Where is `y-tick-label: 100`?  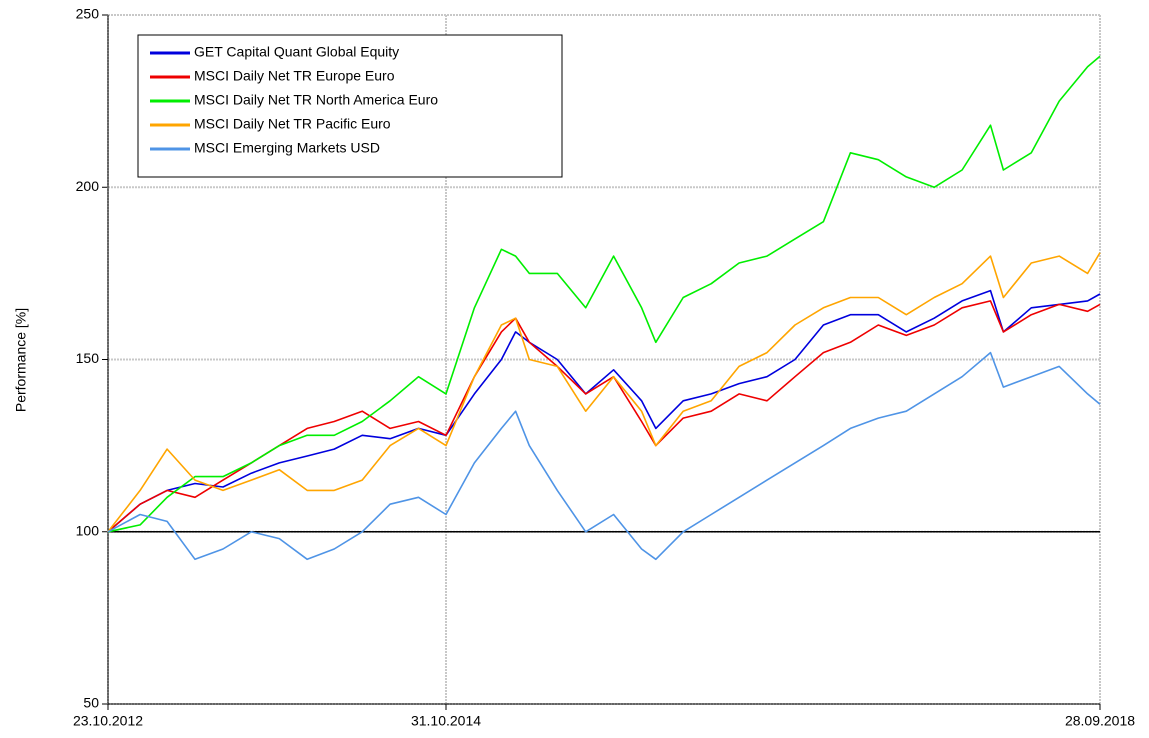
y-tick-label: 100 is located at coordinates (88, 530).